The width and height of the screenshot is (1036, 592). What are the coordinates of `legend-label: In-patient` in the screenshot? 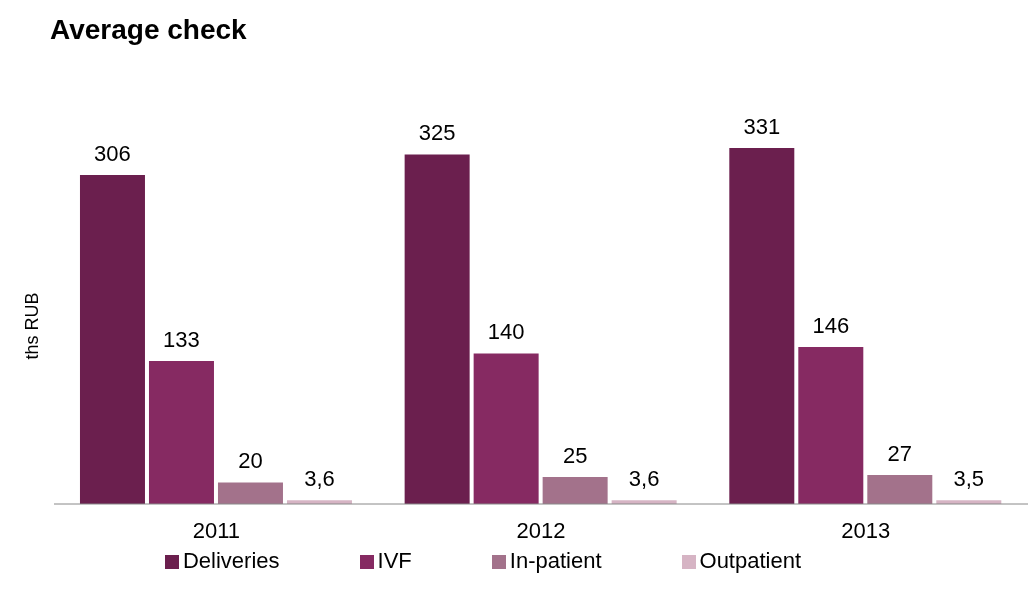 It's located at (555, 560).